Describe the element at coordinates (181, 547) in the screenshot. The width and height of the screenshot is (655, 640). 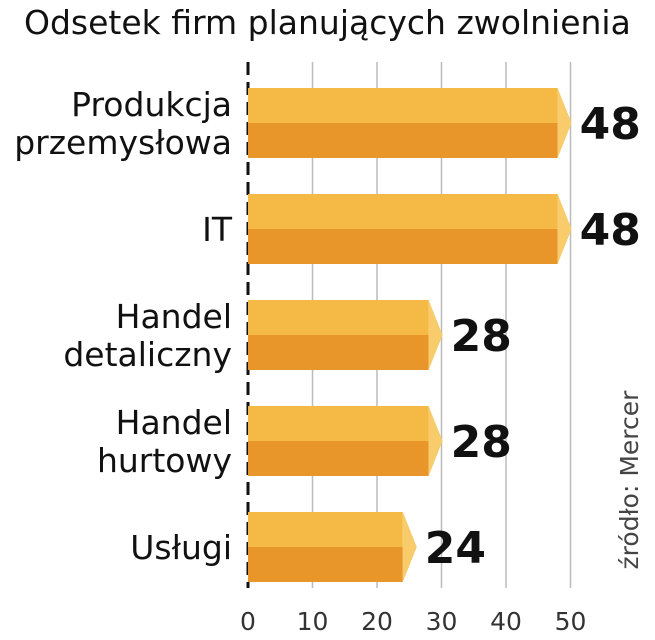
I see `category-label: Usługi` at that location.